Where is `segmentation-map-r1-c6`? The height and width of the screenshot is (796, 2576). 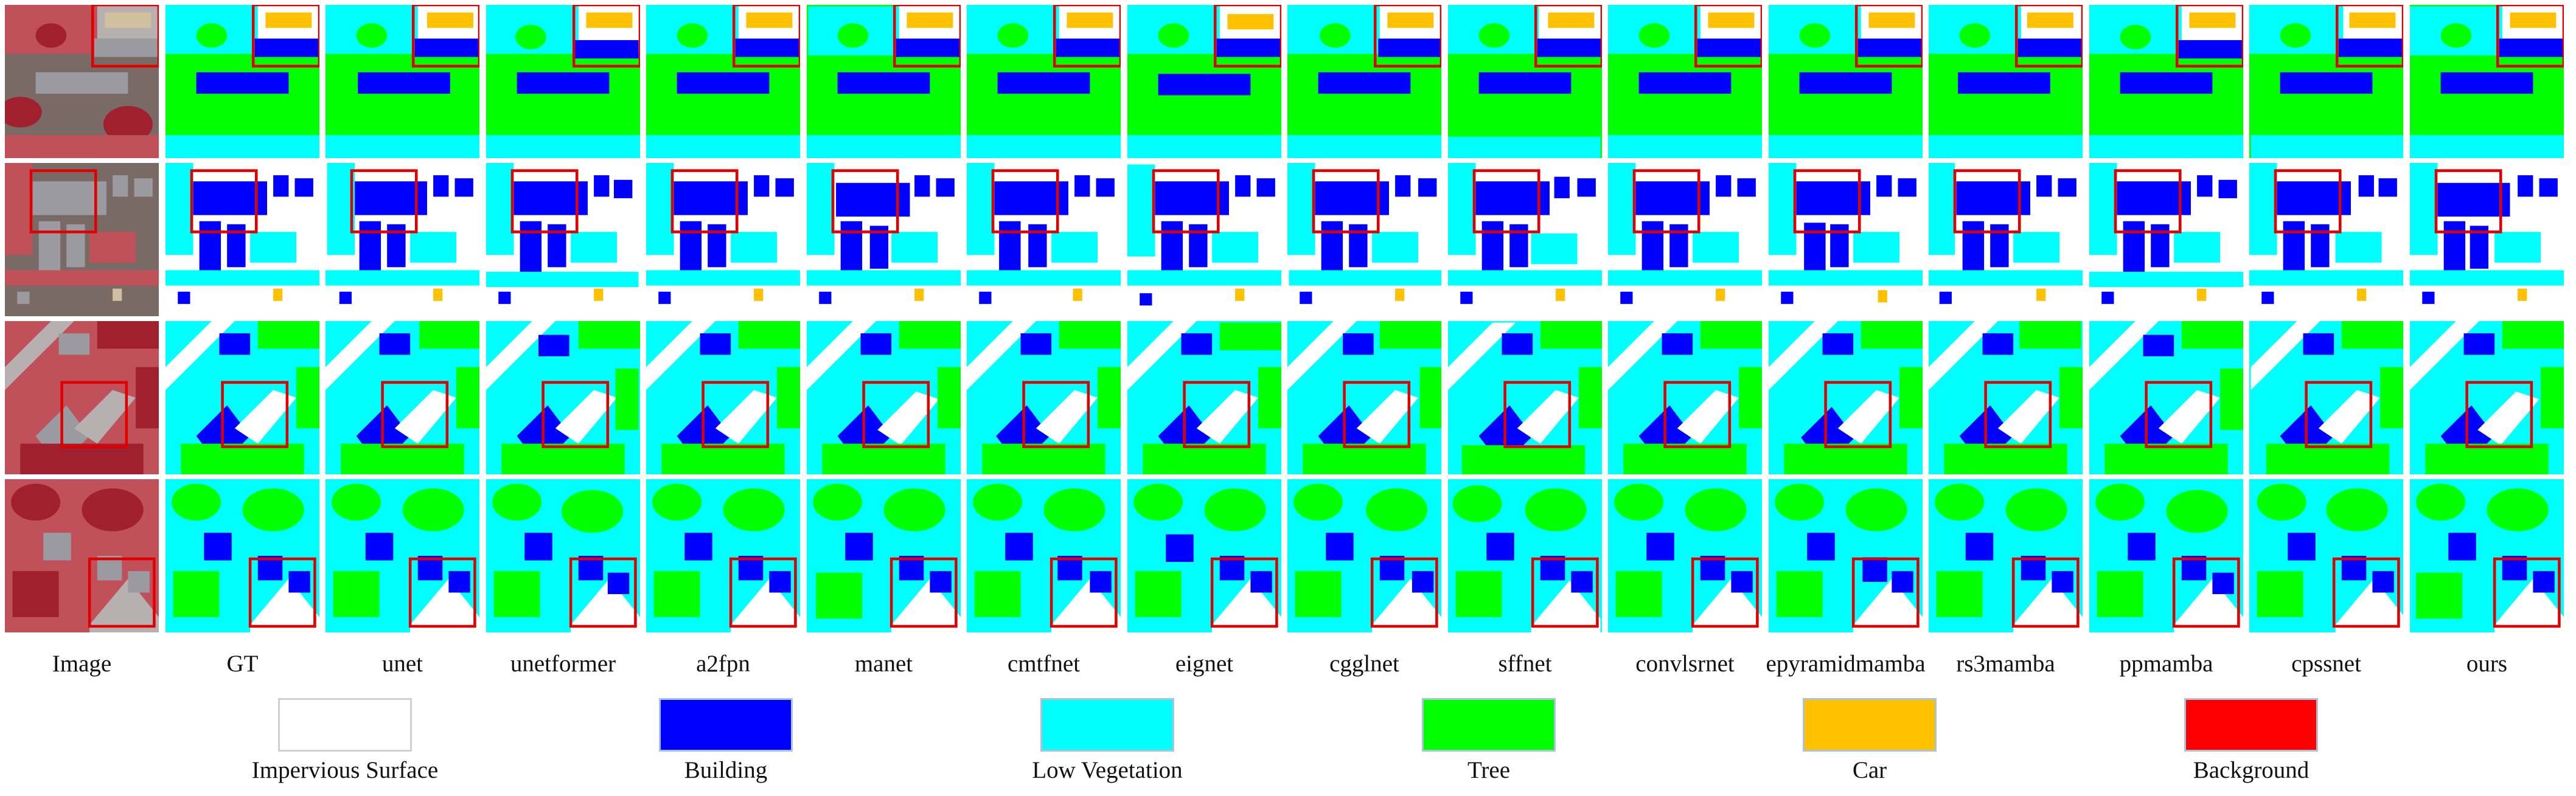 segmentation-map-r1-c6 is located at coordinates (884, 82).